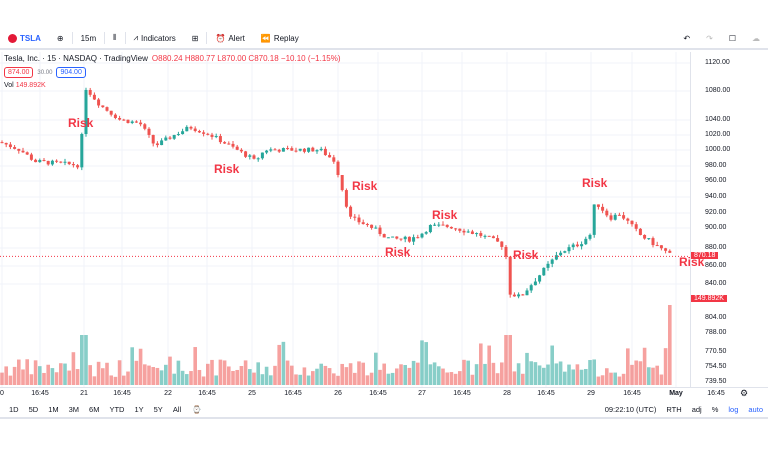 The height and width of the screenshot is (450, 768). What do you see at coordinates (139, 409) in the screenshot?
I see `range-1y: 1Y` at bounding box center [139, 409].